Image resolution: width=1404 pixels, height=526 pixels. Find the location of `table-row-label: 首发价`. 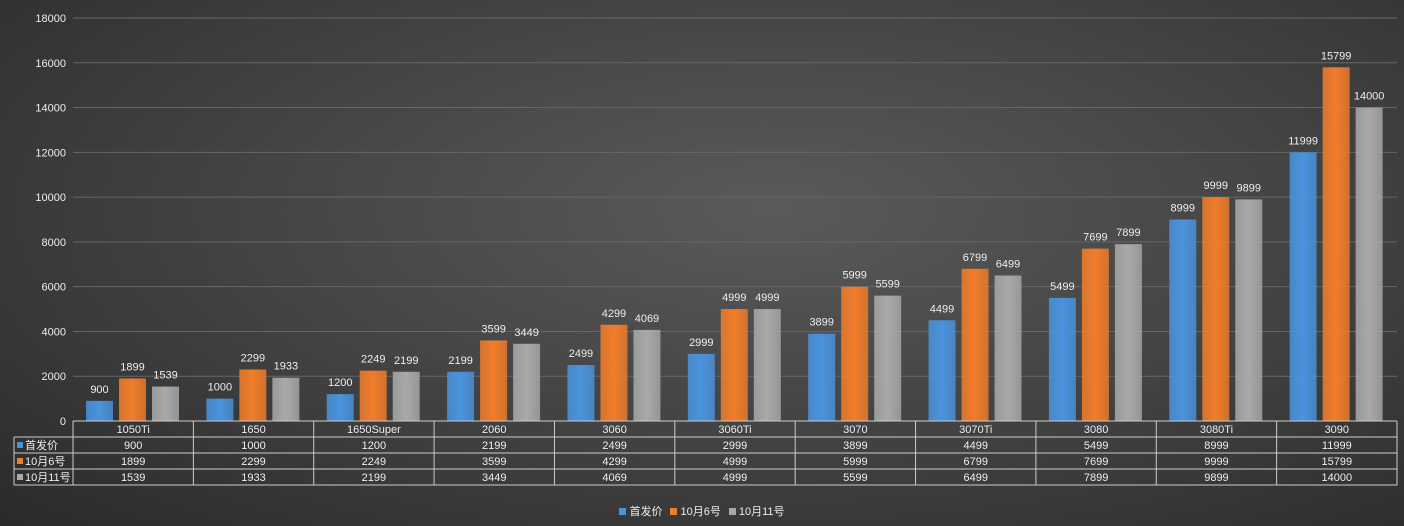

table-row-label: 首发价 is located at coordinates (41, 445).